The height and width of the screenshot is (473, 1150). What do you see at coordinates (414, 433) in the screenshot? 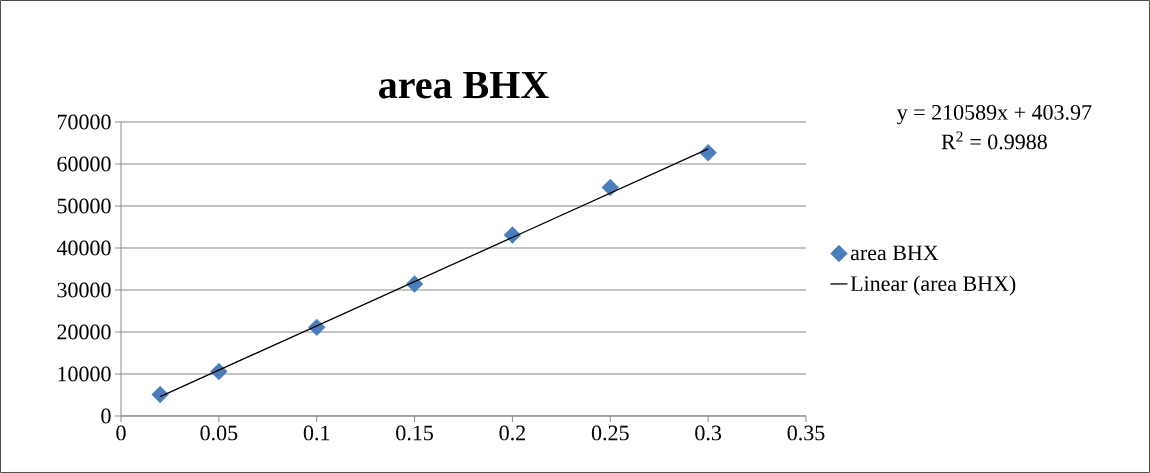
I see `x-tick-label: 0.15` at bounding box center [414, 433].